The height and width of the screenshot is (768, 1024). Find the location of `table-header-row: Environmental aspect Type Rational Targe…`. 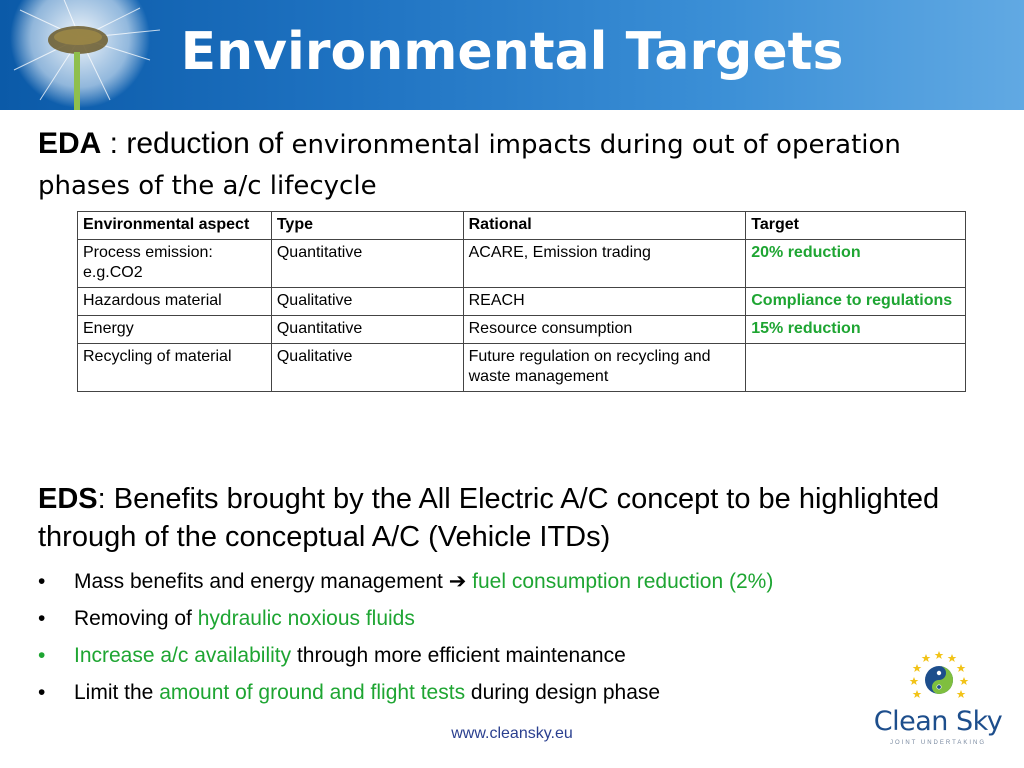

table-header-row: Environmental aspect Type Rational Targe… is located at coordinates (521, 225).